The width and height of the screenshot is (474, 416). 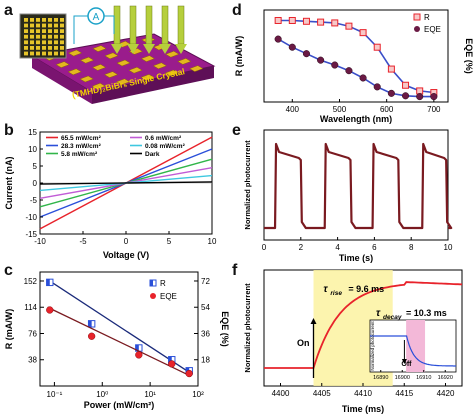 What do you see at coordinates (293, 109) in the screenshot?
I see `wavelength-xtick-label: 400` at bounding box center [293, 109].